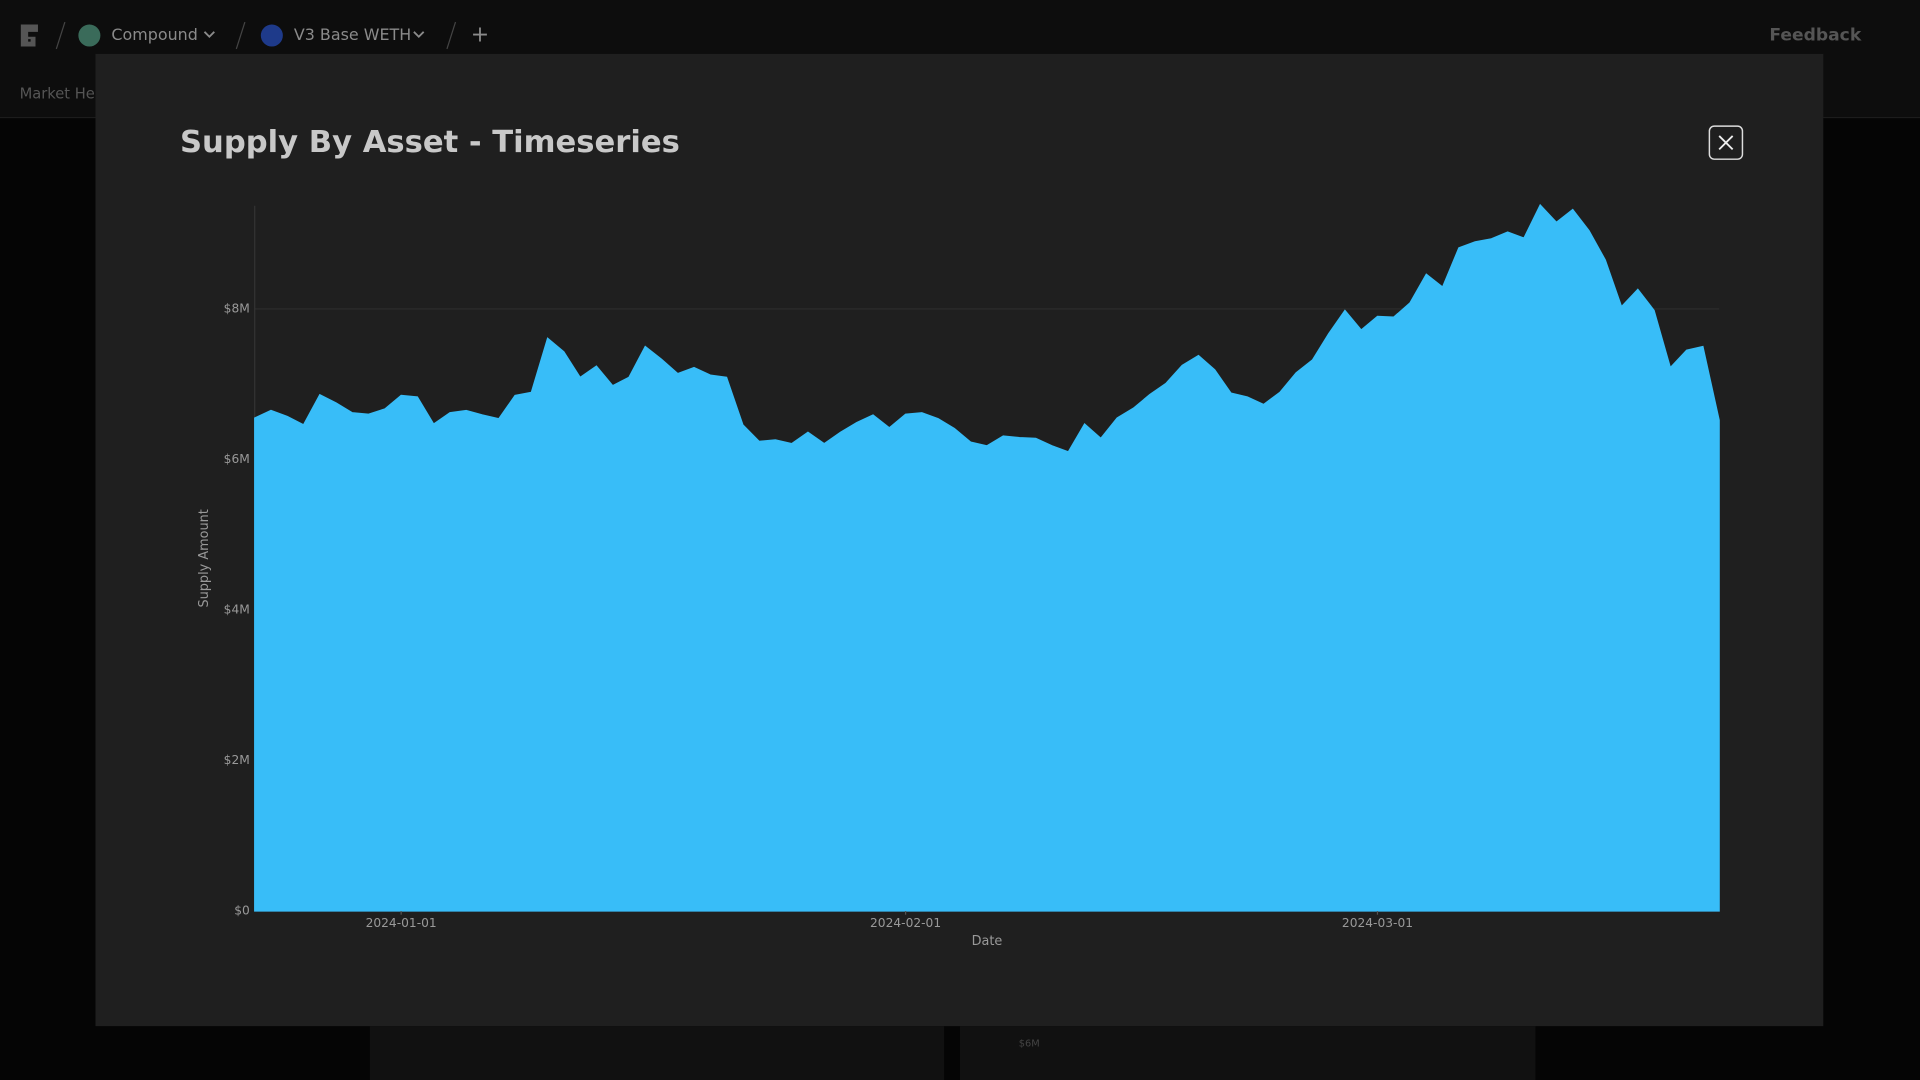  I want to click on y-axis-title: Supply Amount, so click(204, 558).